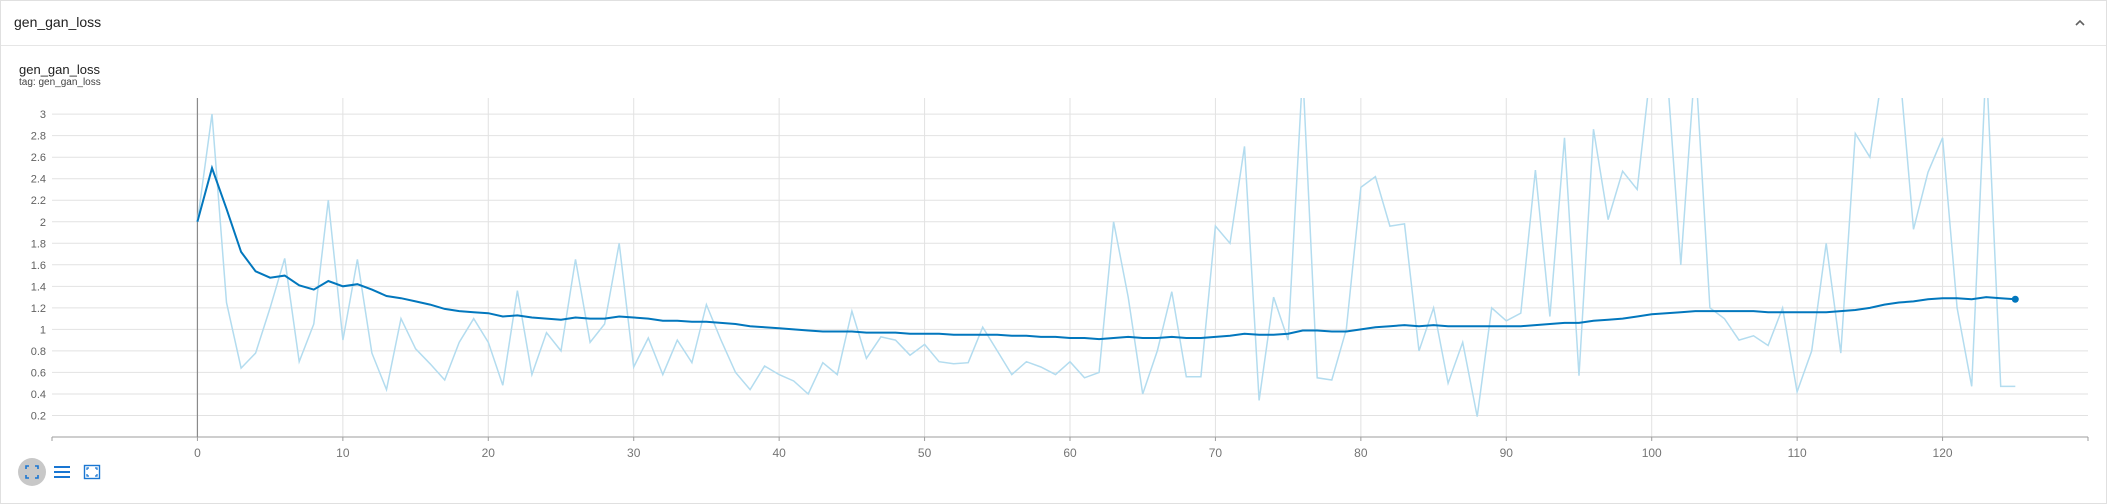  I want to click on x-tick-label: 10, so click(343, 453).